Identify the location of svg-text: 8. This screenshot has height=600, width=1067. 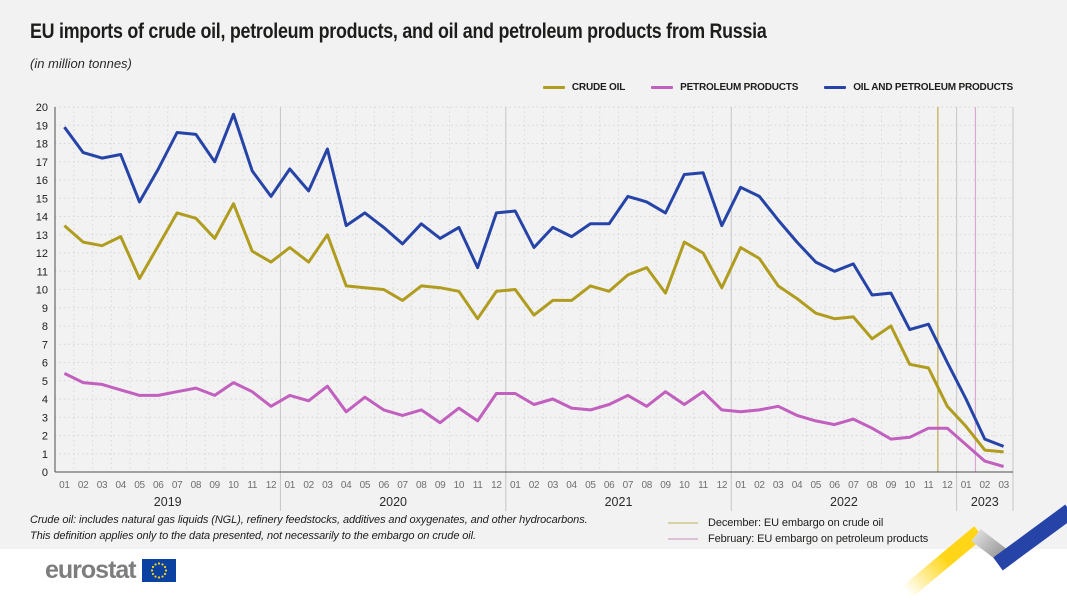
(45, 327).